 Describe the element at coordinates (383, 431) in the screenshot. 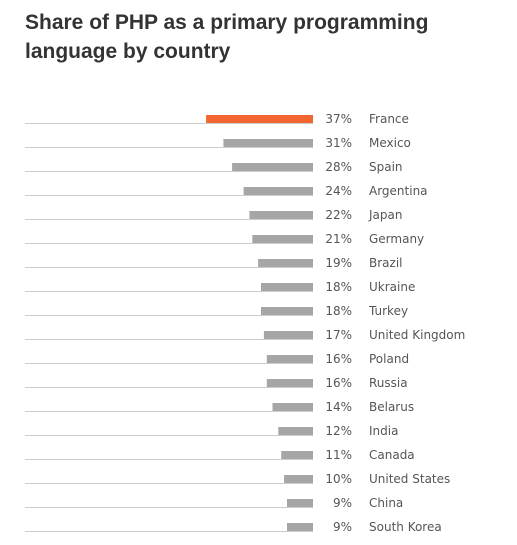

I see `category-label: India` at that location.